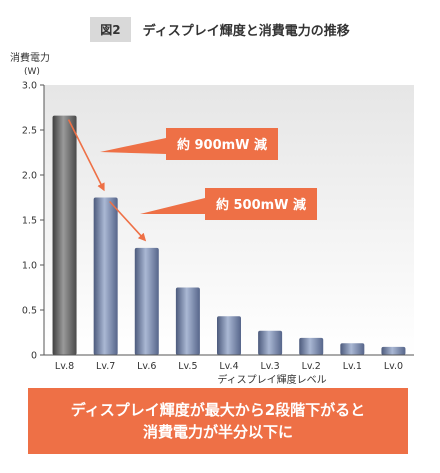  Describe the element at coordinates (218, 421) in the screenshot. I see `conclusion-banner: ディスプレイ輝度が最大から2段階下がると 消費電力が半分以下に` at that location.